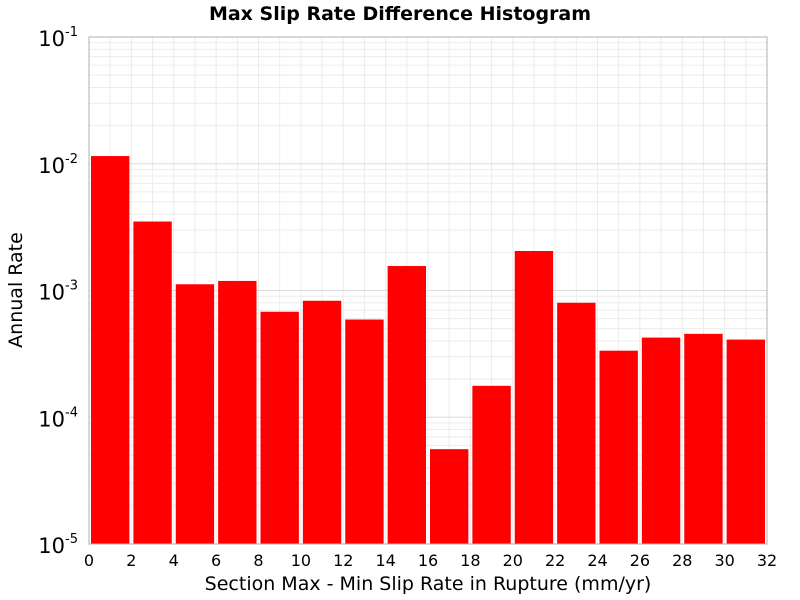  Describe the element at coordinates (470, 560) in the screenshot. I see `x-tick-label: 18` at that location.